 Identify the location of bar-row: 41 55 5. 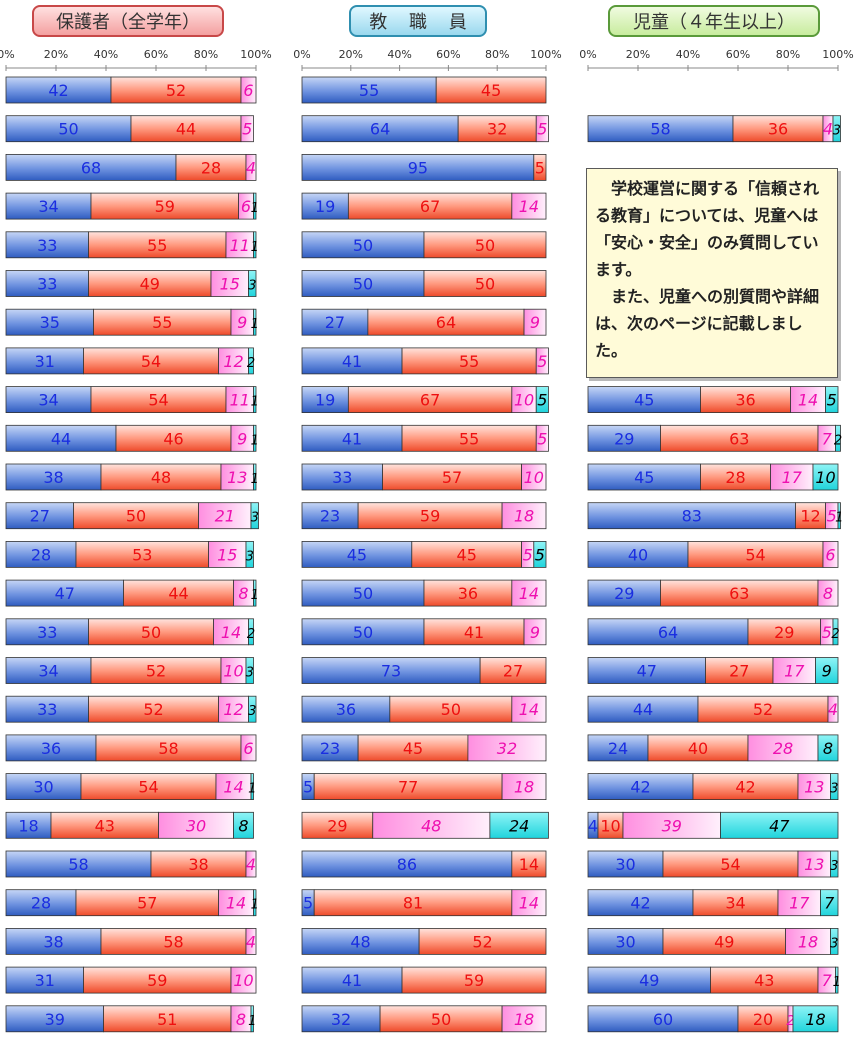
(425, 361).